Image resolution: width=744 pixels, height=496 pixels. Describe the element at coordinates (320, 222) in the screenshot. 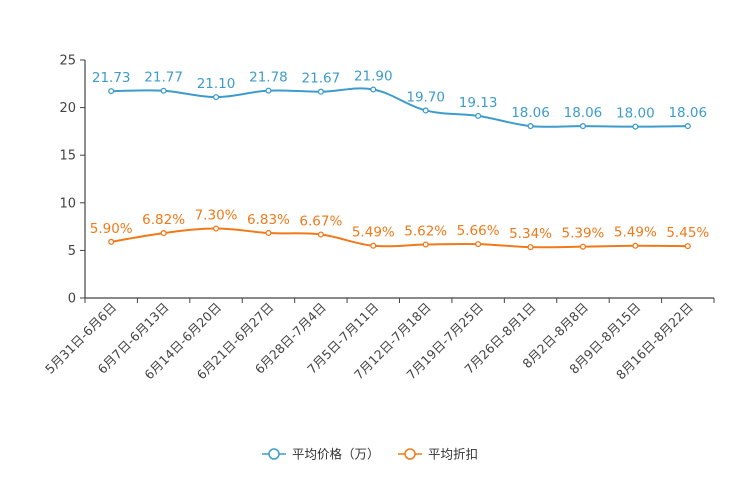

I see `data-label: 6.67%` at that location.